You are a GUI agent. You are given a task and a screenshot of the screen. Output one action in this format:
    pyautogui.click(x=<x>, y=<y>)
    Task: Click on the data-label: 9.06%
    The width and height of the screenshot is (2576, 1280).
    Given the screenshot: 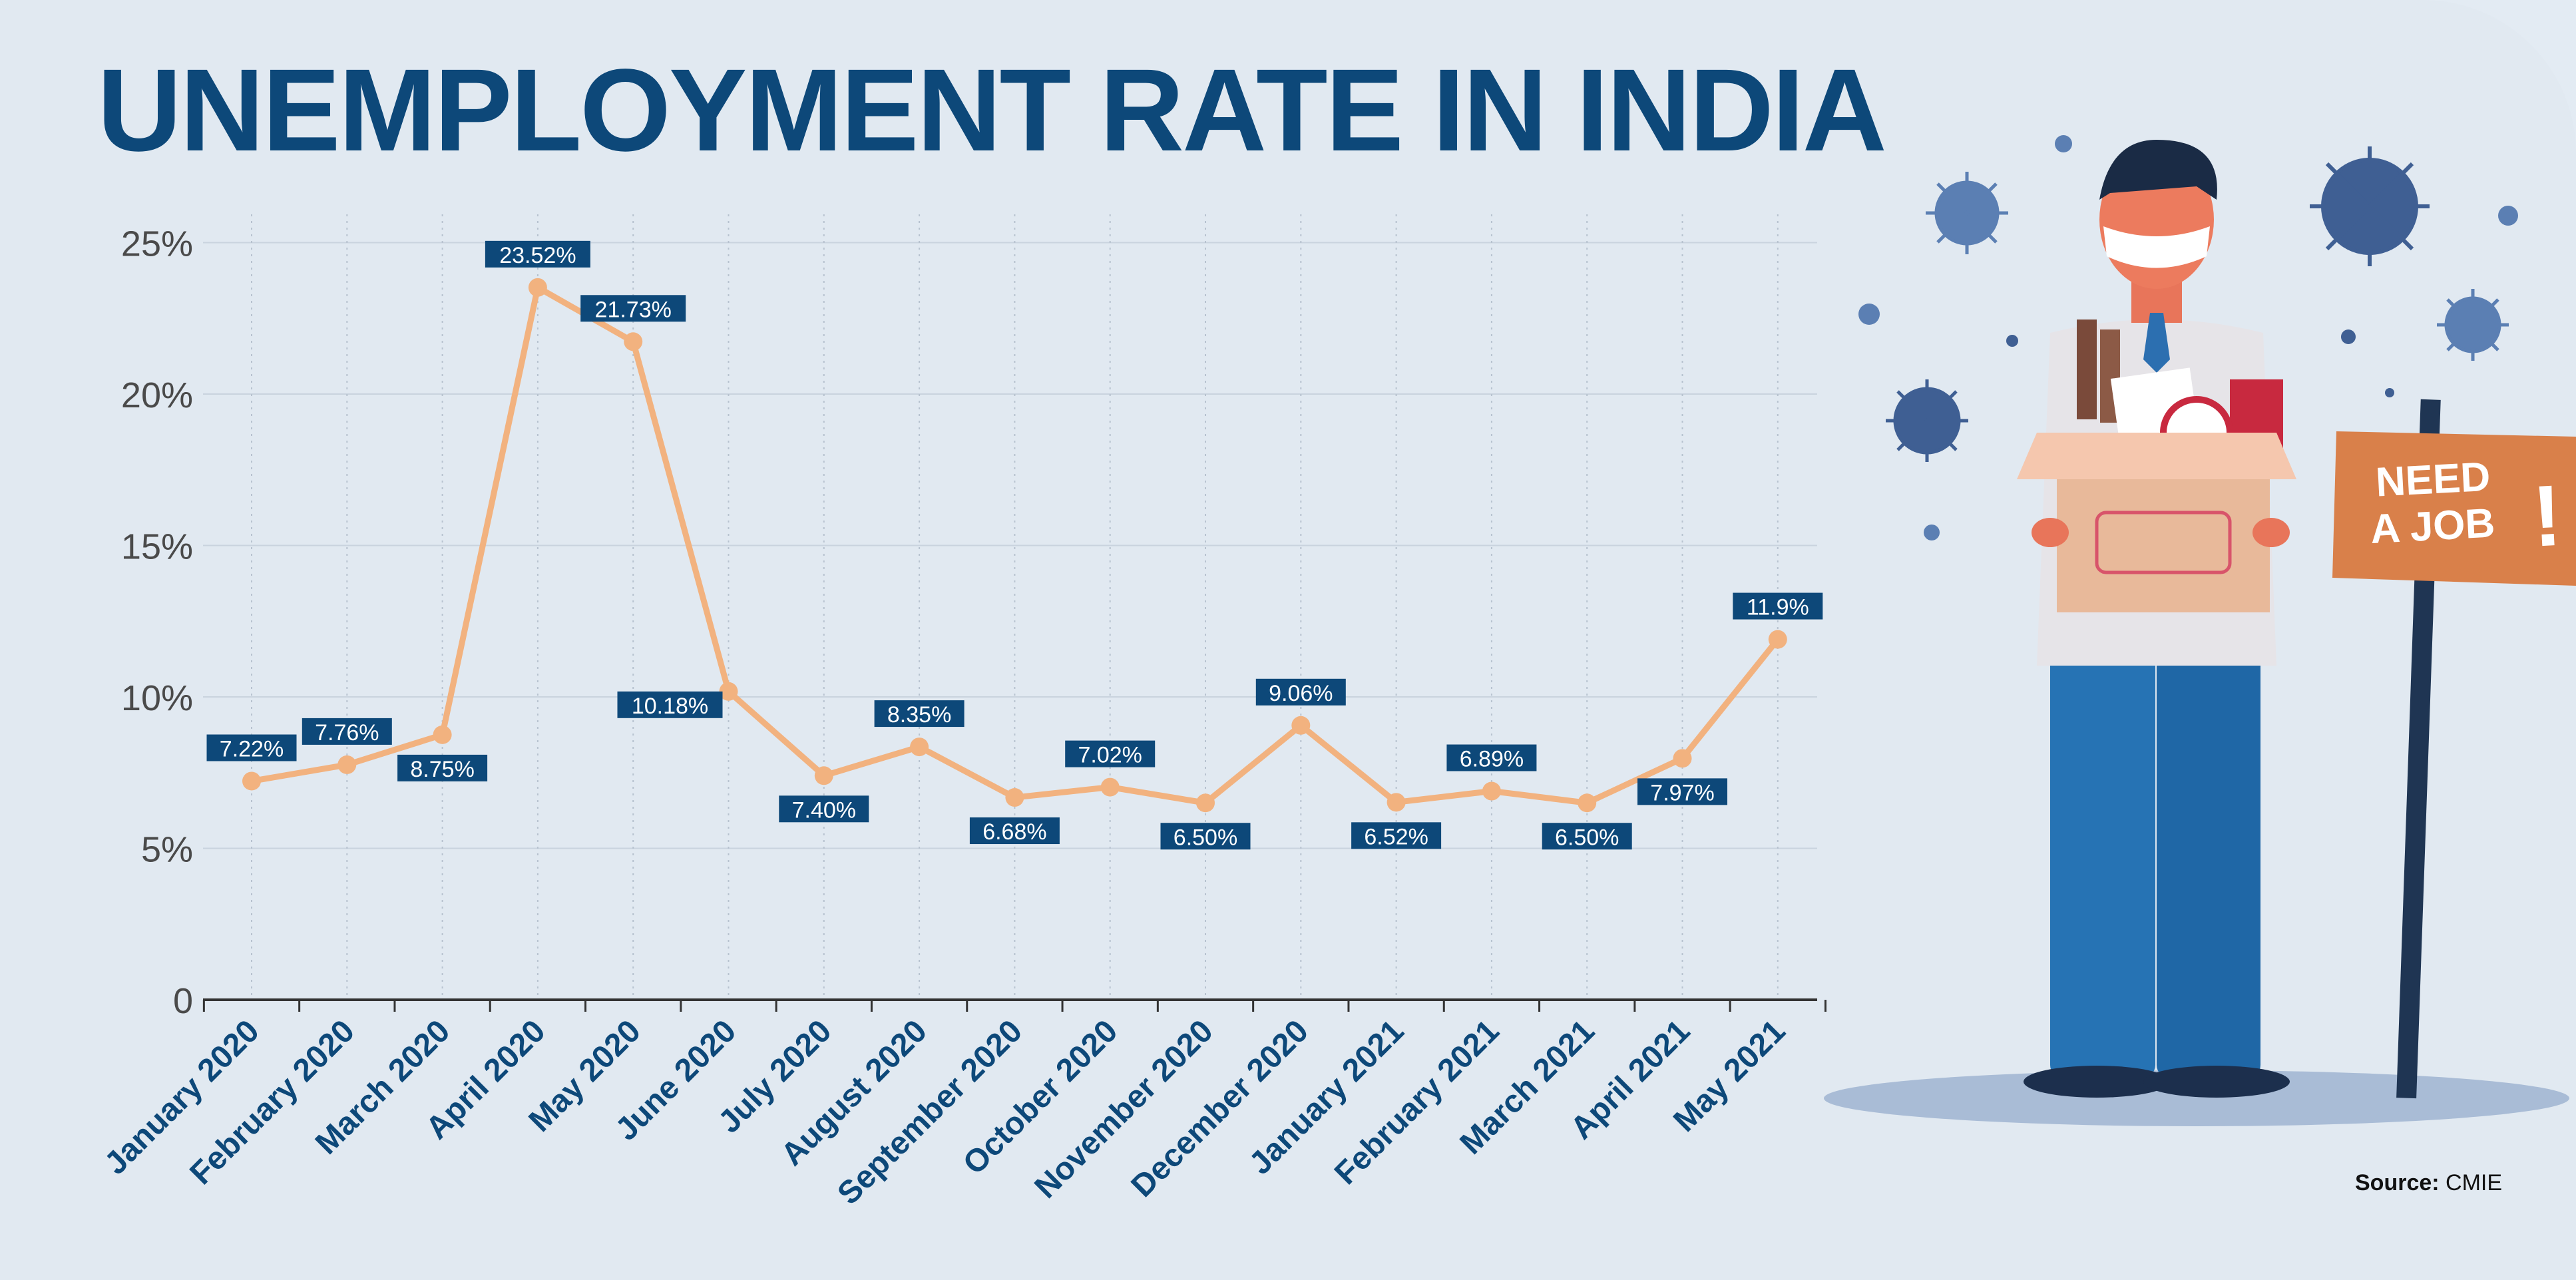 What is the action you would take?
    pyautogui.click(x=1300, y=692)
    